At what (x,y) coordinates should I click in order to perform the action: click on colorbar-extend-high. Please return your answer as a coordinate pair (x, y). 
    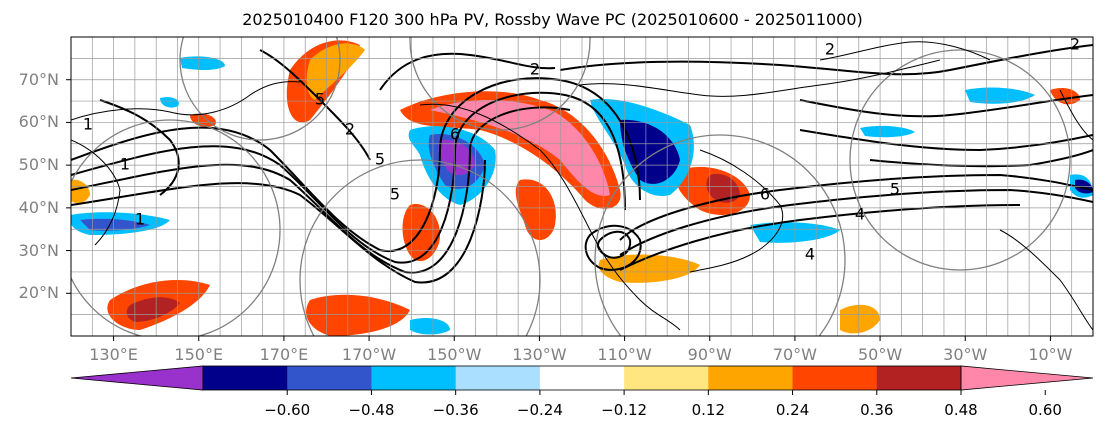
    Looking at the image, I should click on (1027, 378).